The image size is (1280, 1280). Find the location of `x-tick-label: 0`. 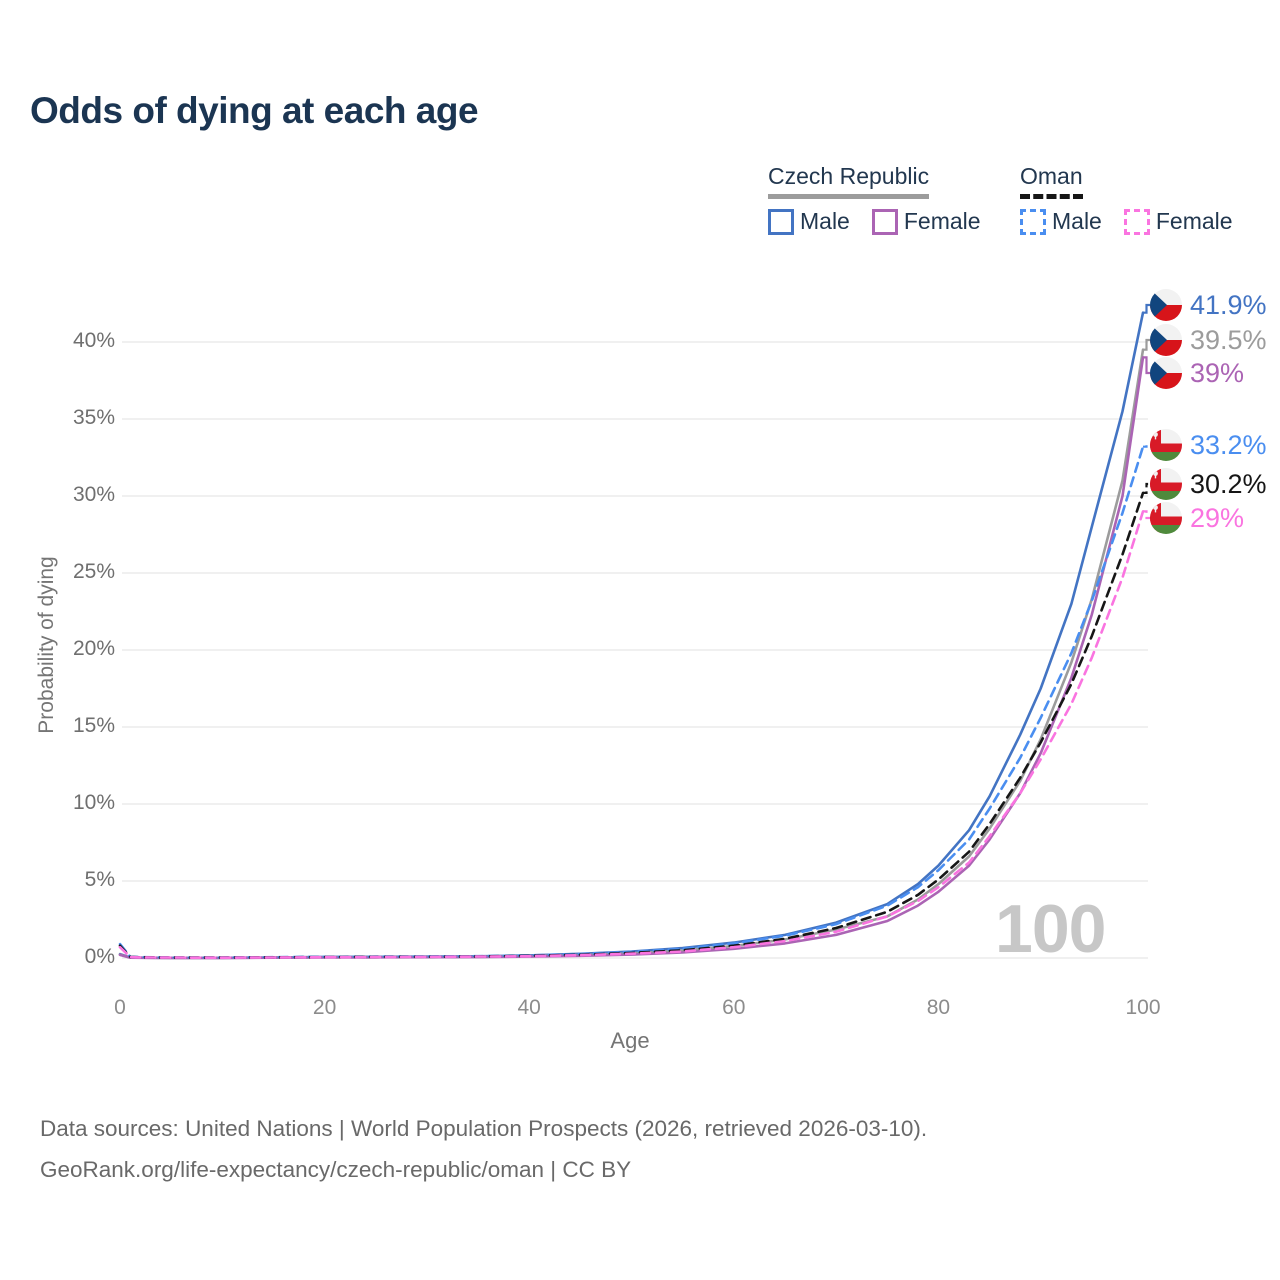

x-tick-label: 0 is located at coordinates (120, 1007).